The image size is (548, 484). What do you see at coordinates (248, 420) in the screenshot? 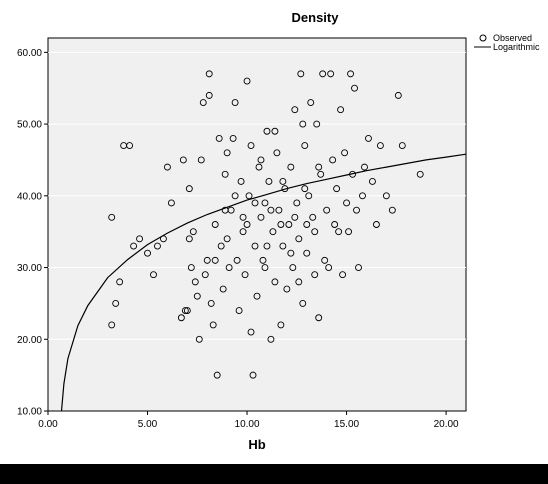
I see `x-axis-ticks: 0.00 5.00 10.00 15.00 20.00` at bounding box center [248, 420].